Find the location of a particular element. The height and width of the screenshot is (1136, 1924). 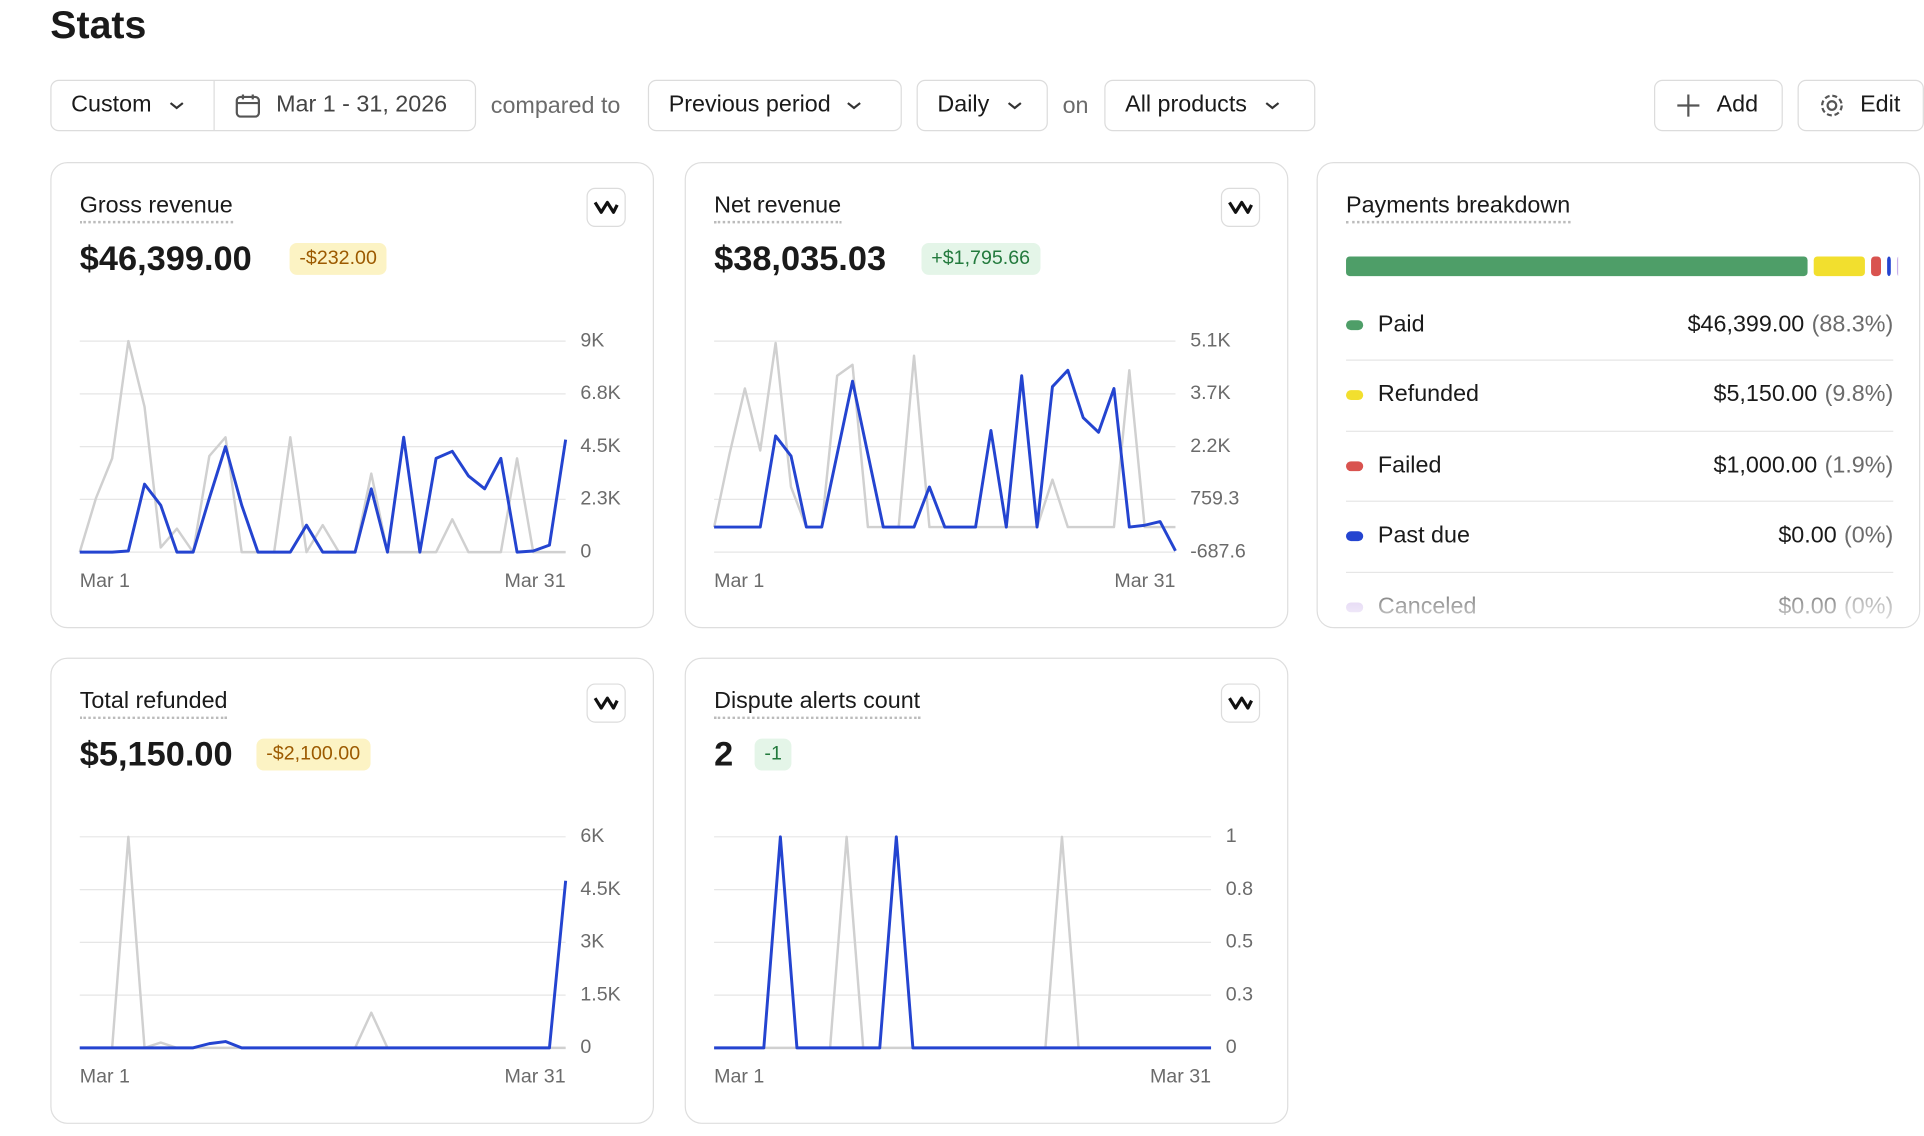

edit-label: Edit is located at coordinates (1880, 105).